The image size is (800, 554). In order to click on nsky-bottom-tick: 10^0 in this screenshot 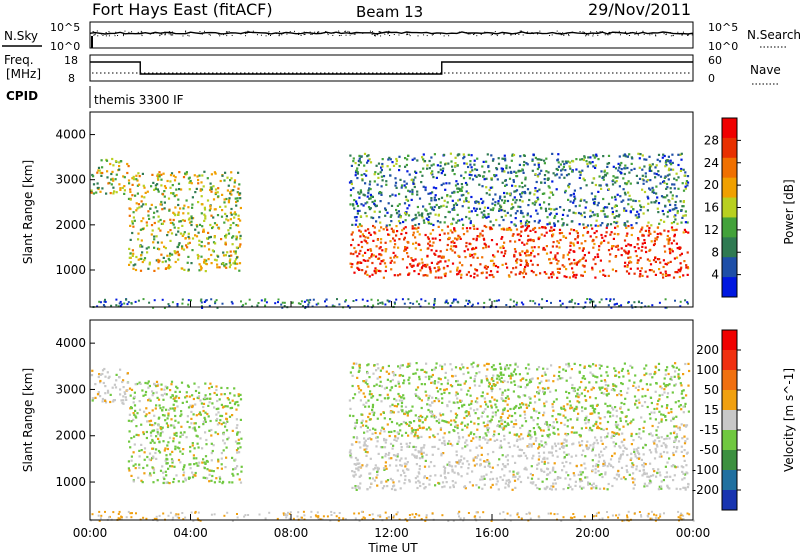, I will do `click(65, 46)`.